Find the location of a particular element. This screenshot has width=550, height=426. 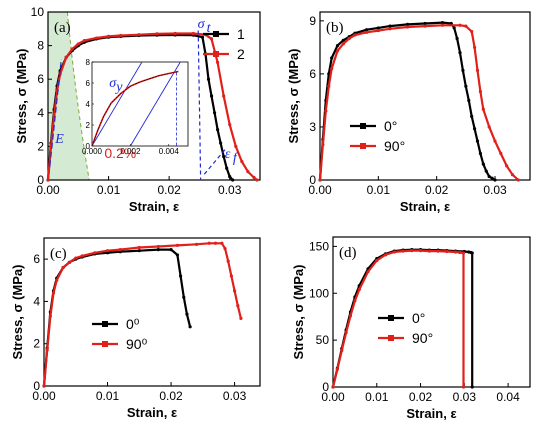

inset-y-tick-label: 2 is located at coordinates (88, 125).